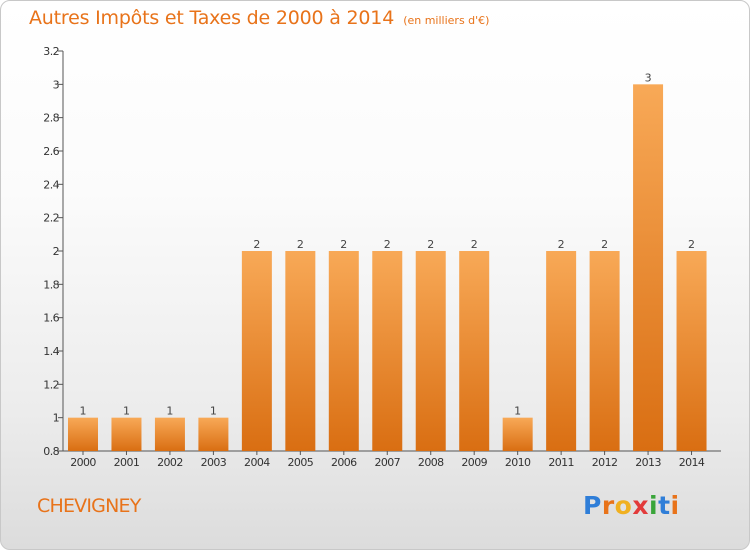 Image resolution: width=750 pixels, height=550 pixels. Describe the element at coordinates (300, 244) in the screenshot. I see `data-label-2005: 2` at that location.